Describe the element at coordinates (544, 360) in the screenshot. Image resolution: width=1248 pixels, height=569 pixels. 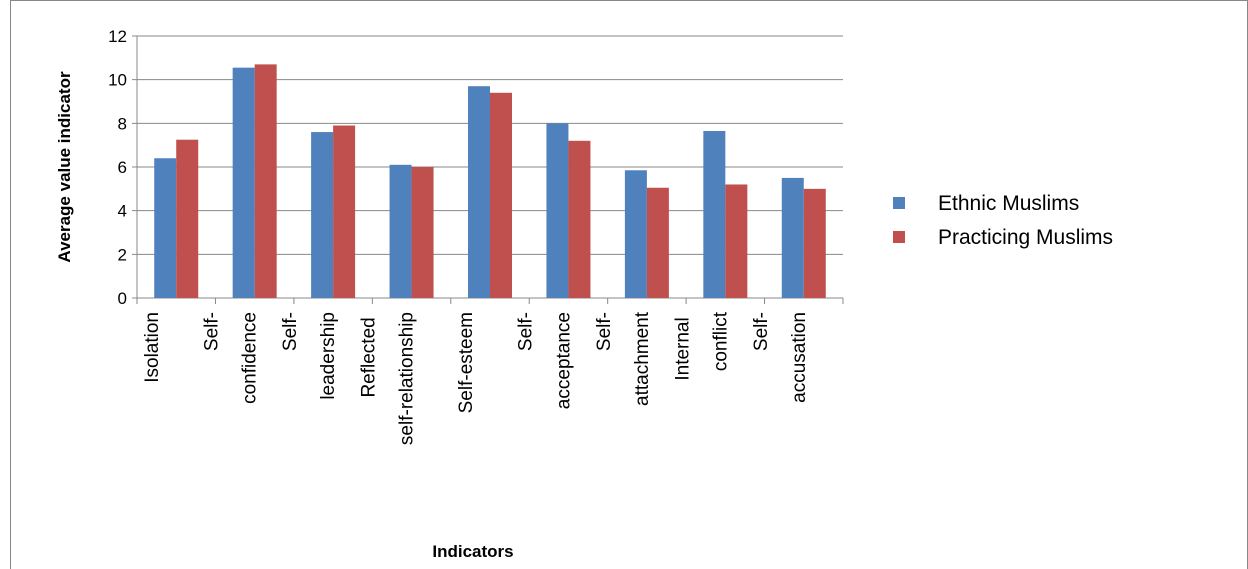
I see `x-tick-label: Self-acceptance` at that location.